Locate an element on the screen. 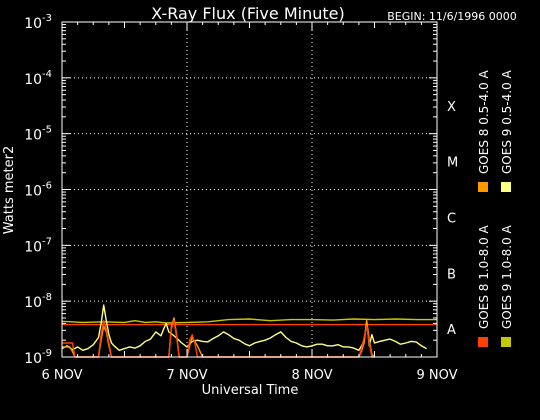 This screenshot has width=540, height=420. y-tick-label-exponent: -8 is located at coordinates (47, 297).